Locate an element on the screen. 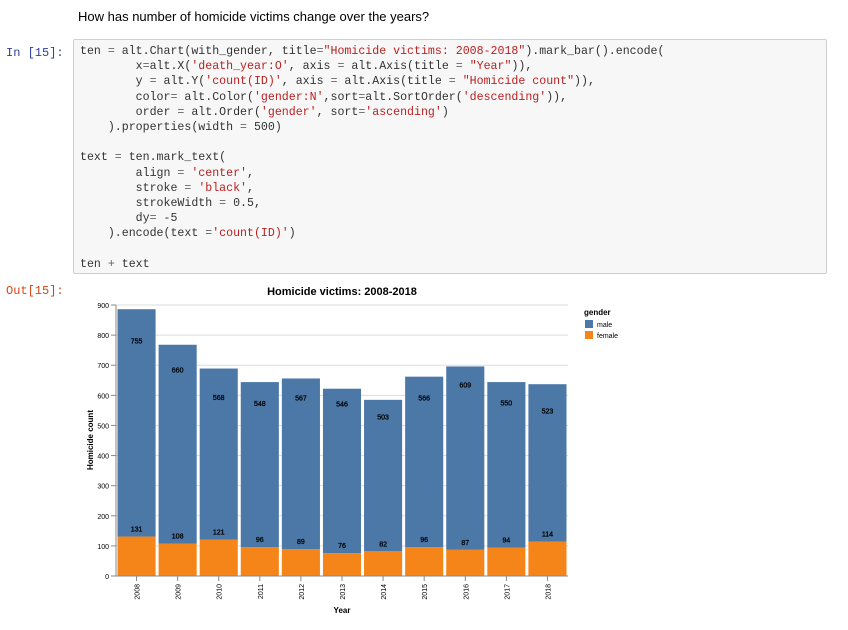 The image size is (848, 630). legend-label-female: female is located at coordinates (607, 336).